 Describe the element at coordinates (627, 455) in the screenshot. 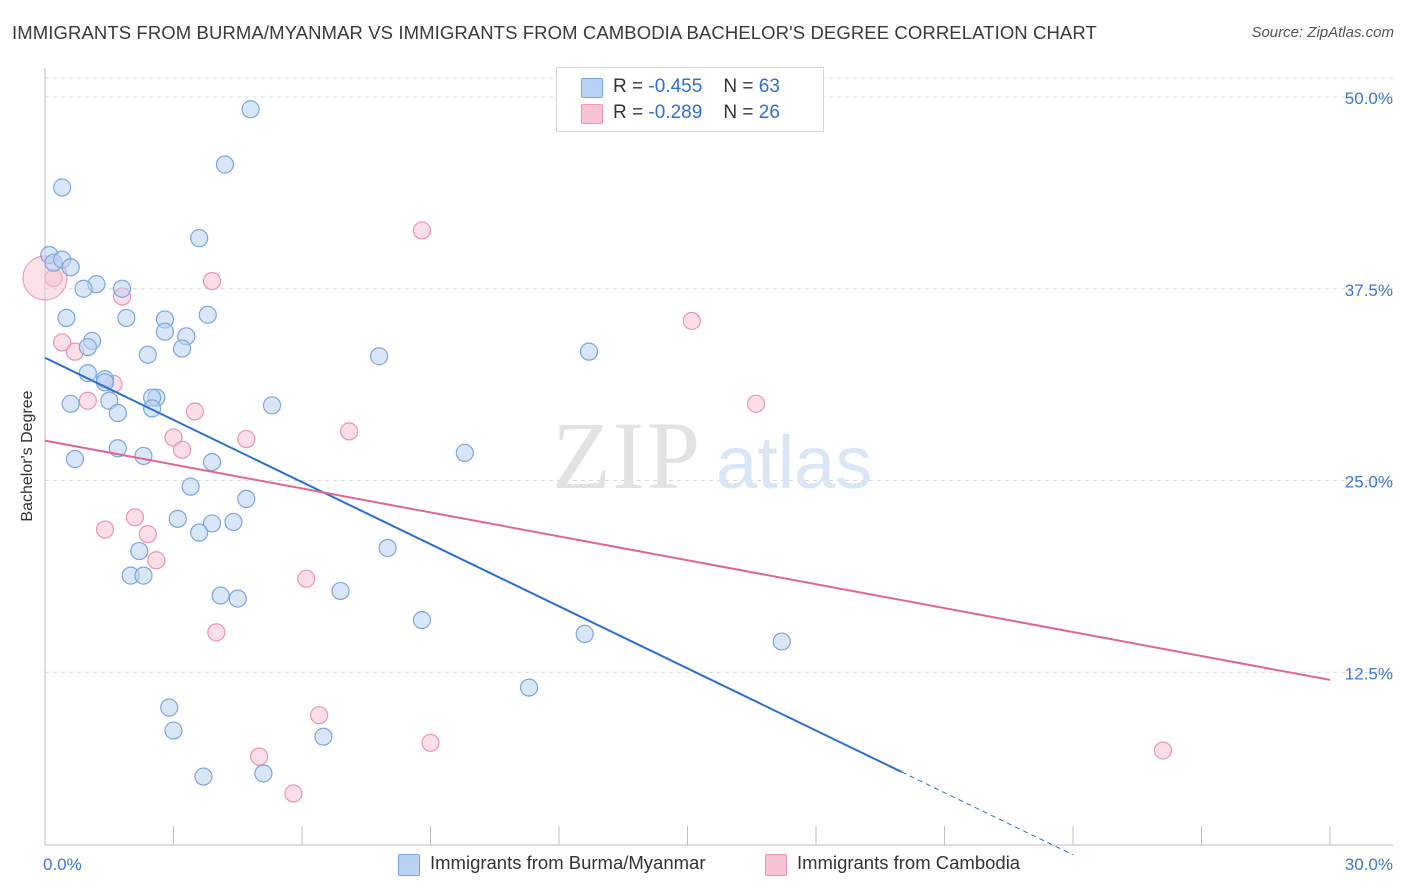

I see `watermark-zip: ZIP` at that location.